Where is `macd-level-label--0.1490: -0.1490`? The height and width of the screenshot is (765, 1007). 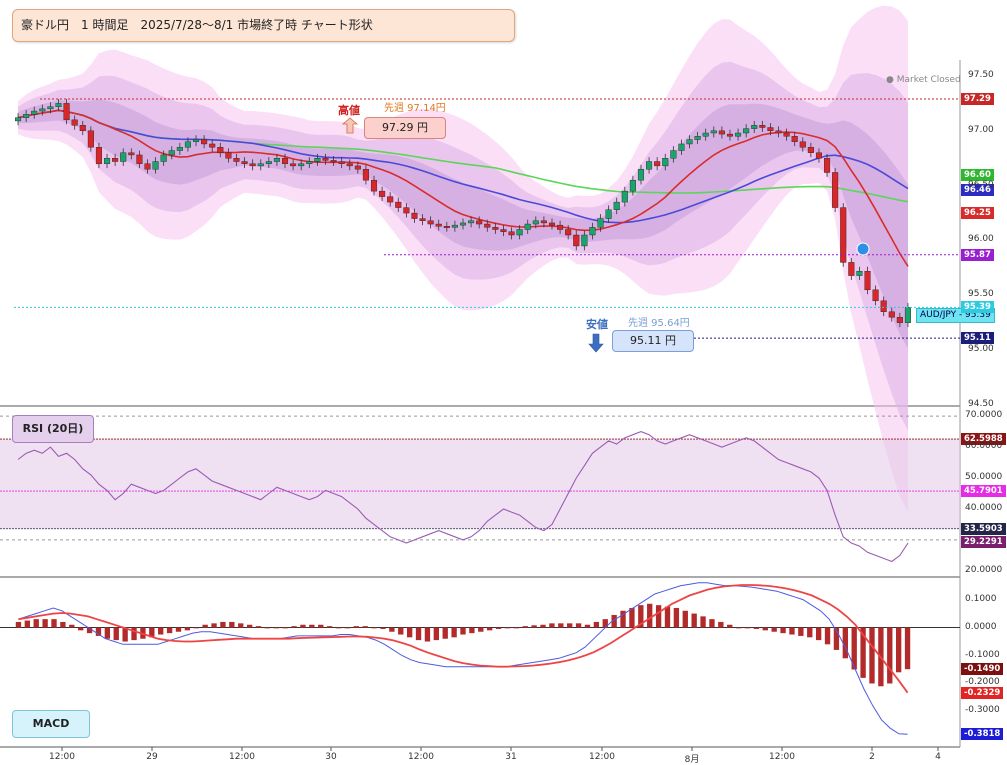 macd-level-label--0.1490: -0.1490 is located at coordinates (982, 669).